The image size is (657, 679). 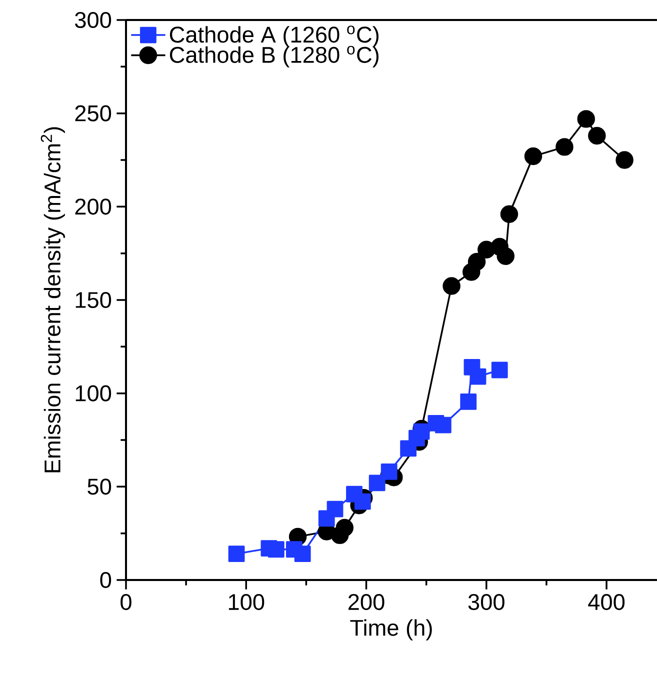 What do you see at coordinates (93, 113) in the screenshot?
I see `y-tick-label: 250` at bounding box center [93, 113].